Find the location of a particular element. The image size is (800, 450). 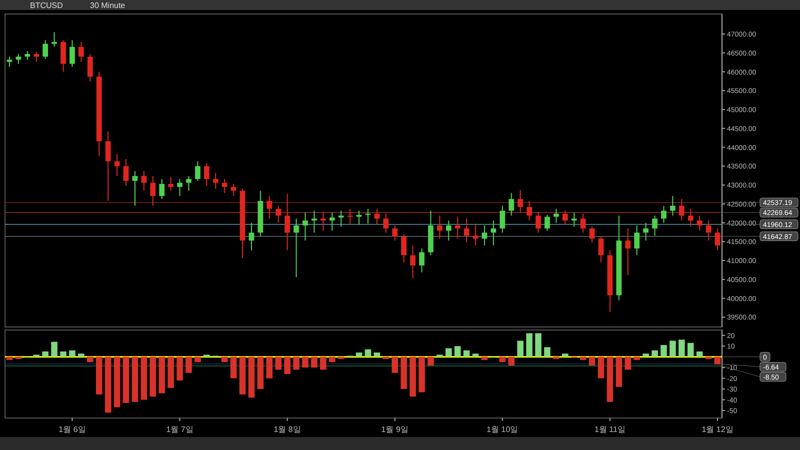

x-tick-label: 1월 11일 is located at coordinates (610, 429).